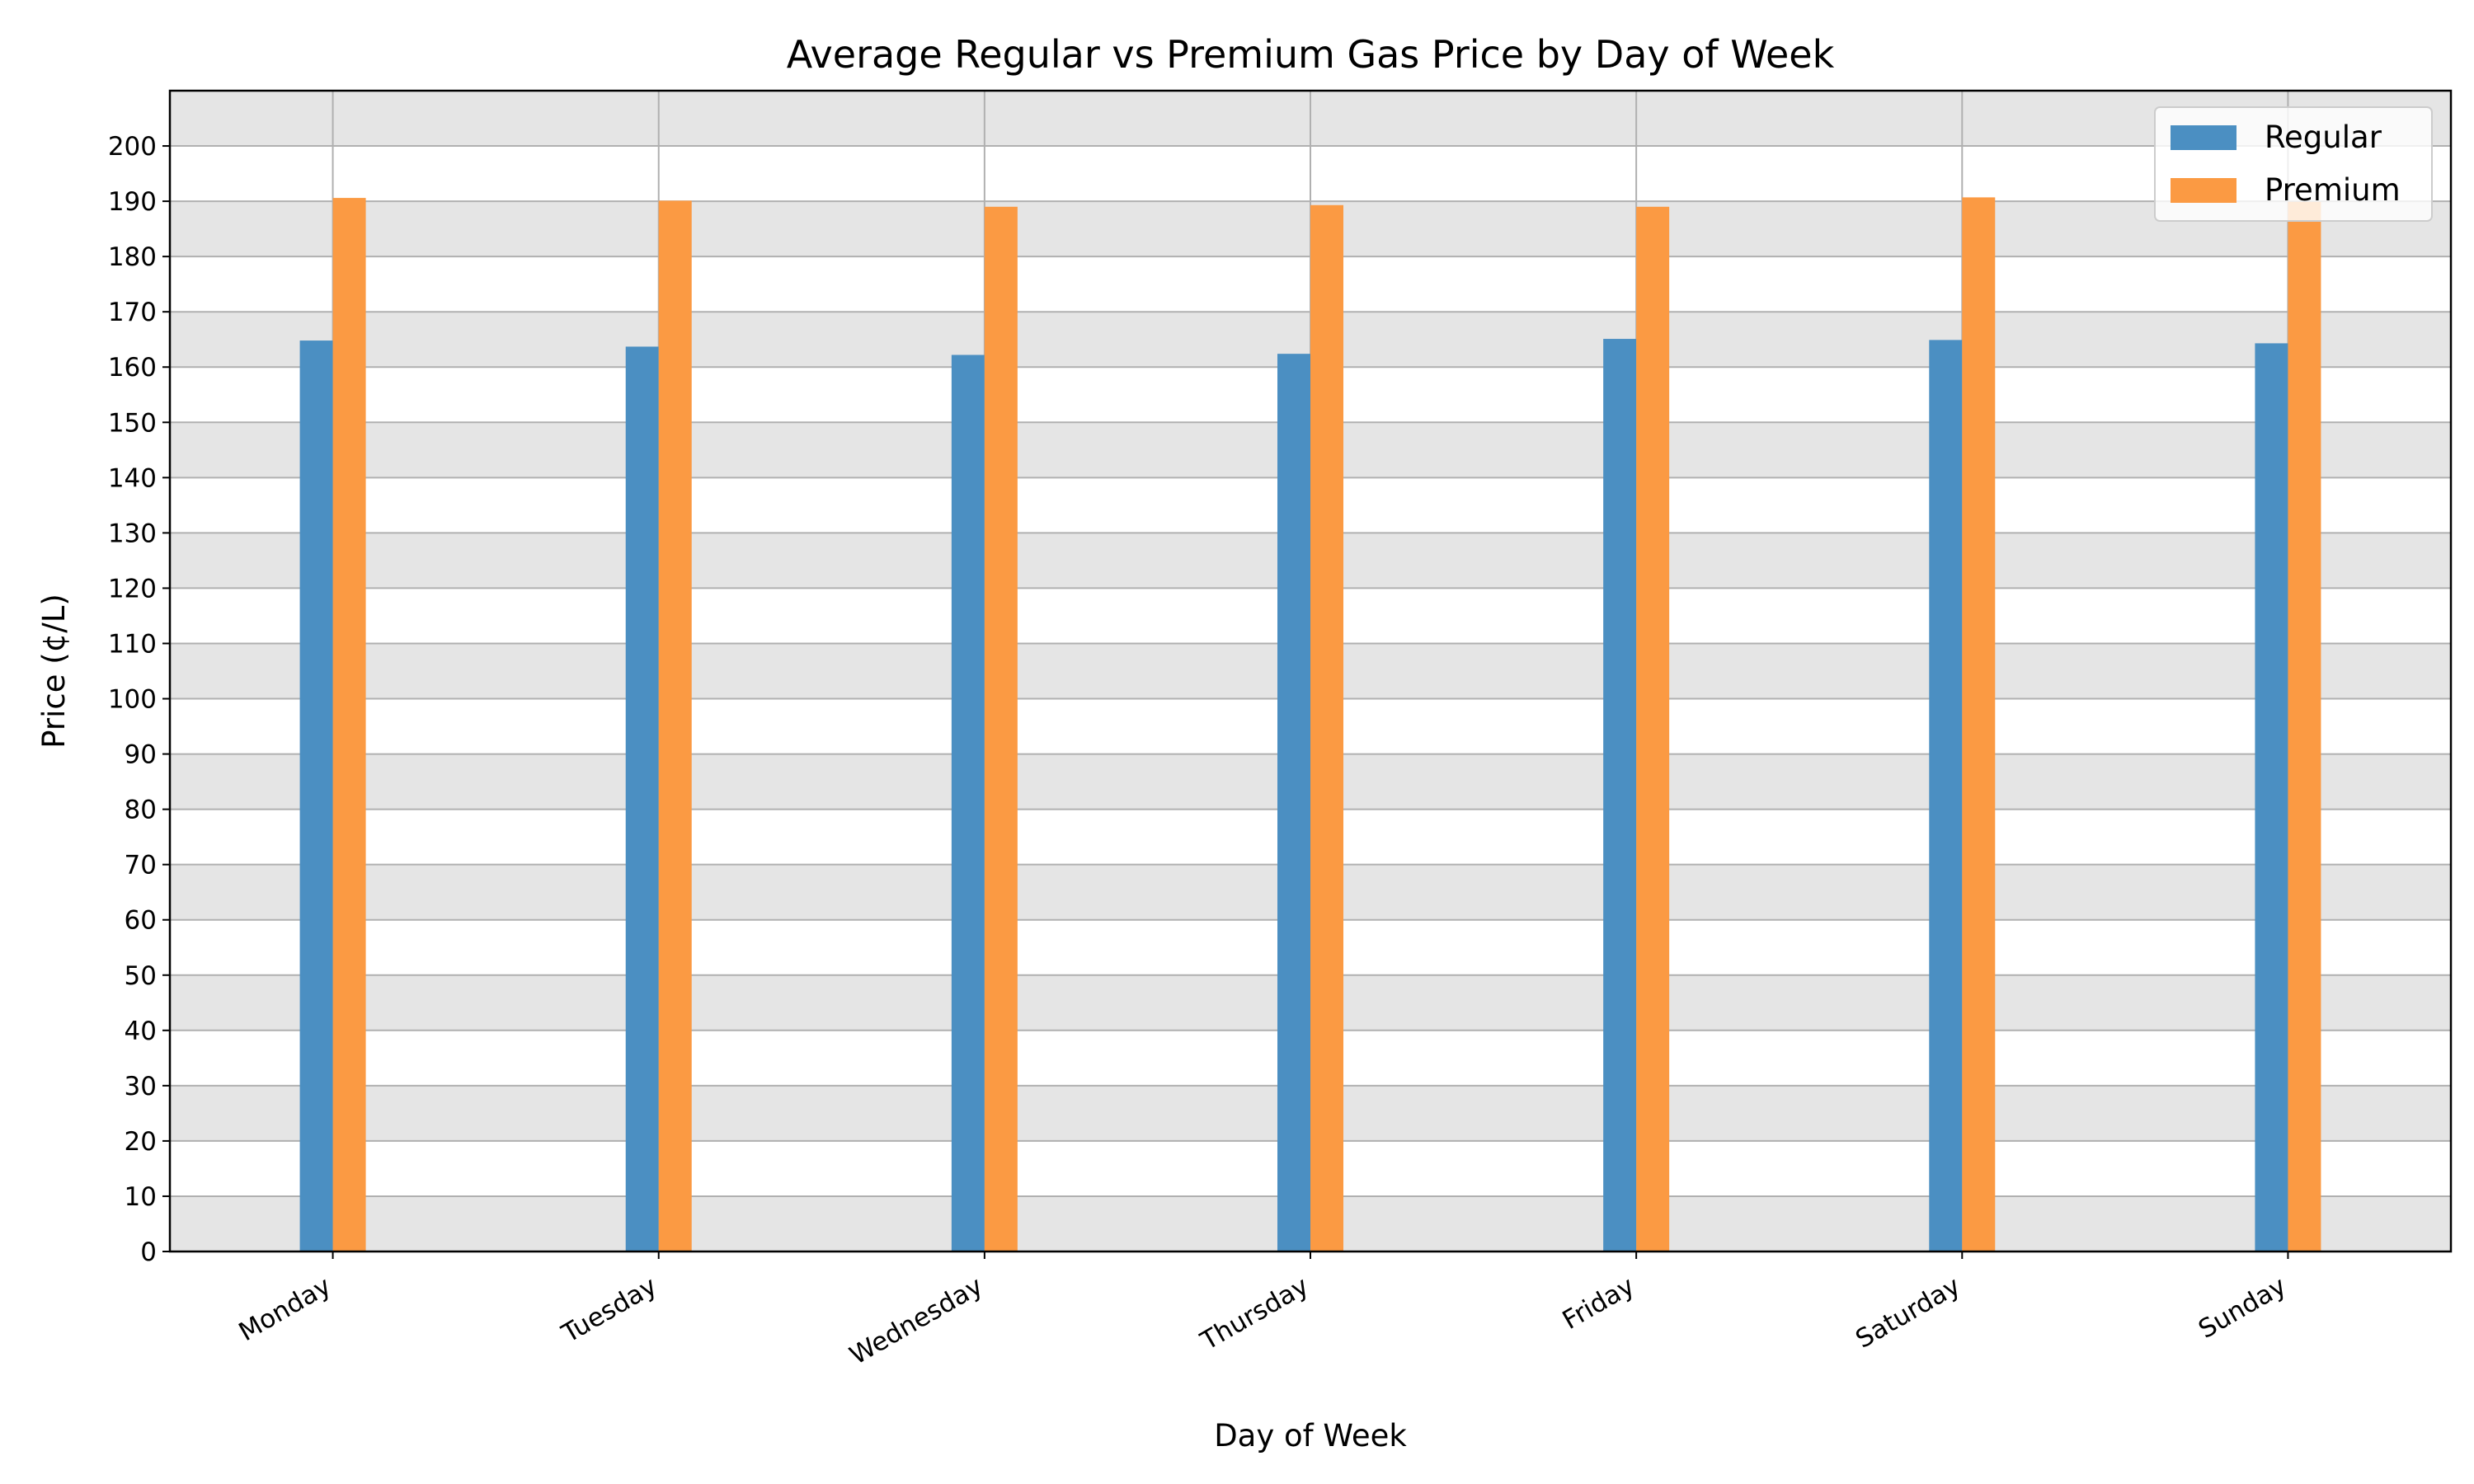 This screenshot has height=1484, width=2474. I want to click on bar-premium-monday, so click(349, 725).